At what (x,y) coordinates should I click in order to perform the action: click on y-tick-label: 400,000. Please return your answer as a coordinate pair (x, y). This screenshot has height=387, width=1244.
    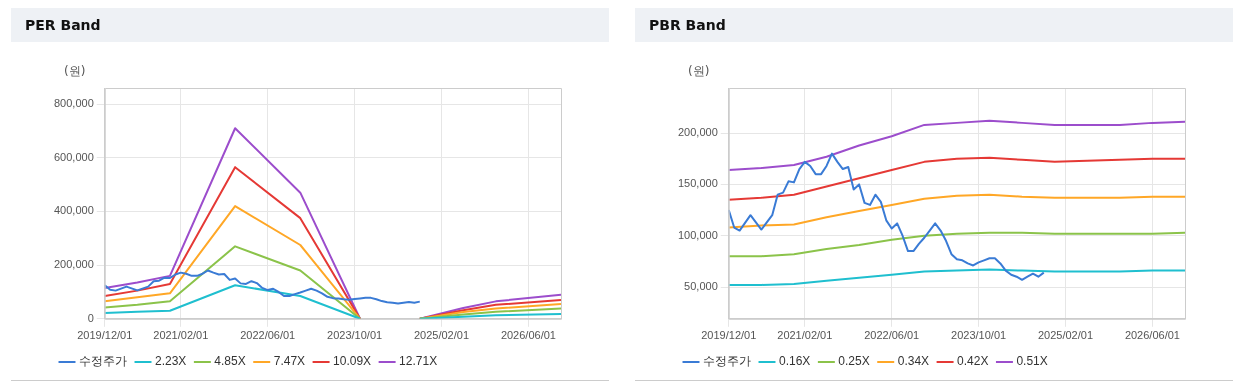
    Looking at the image, I should click on (74, 210).